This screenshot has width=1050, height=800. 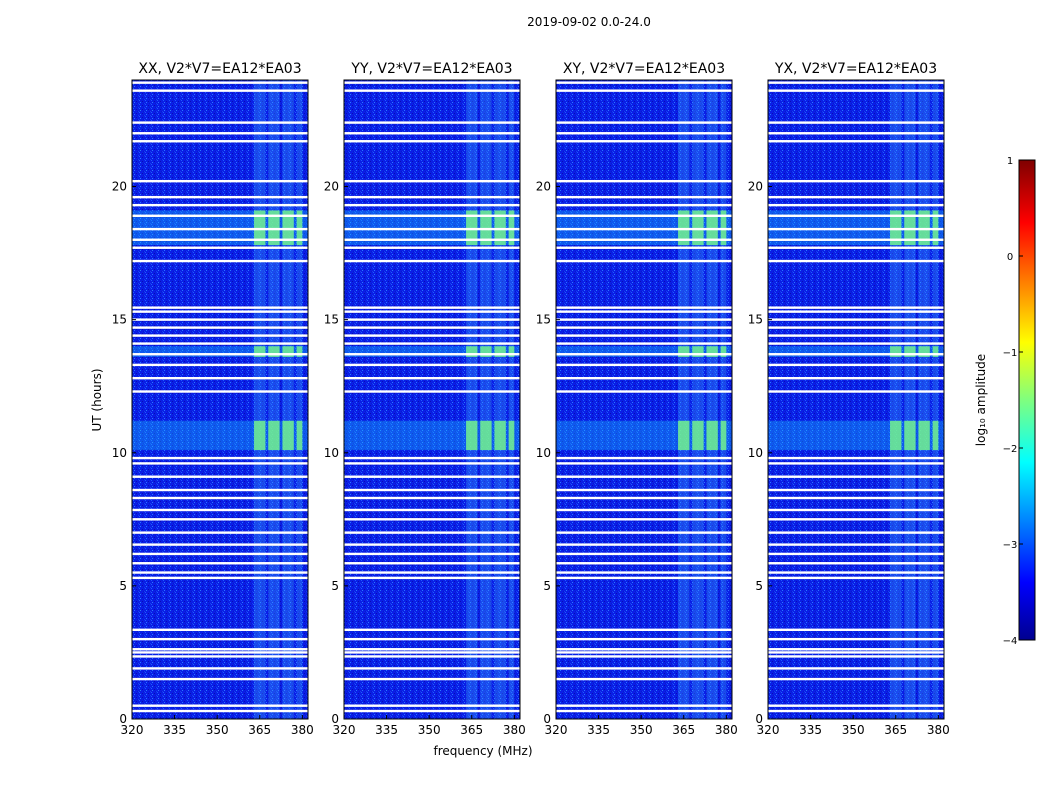 I want to click on colorbar-tick-label: −1, so click(x=1010, y=353).